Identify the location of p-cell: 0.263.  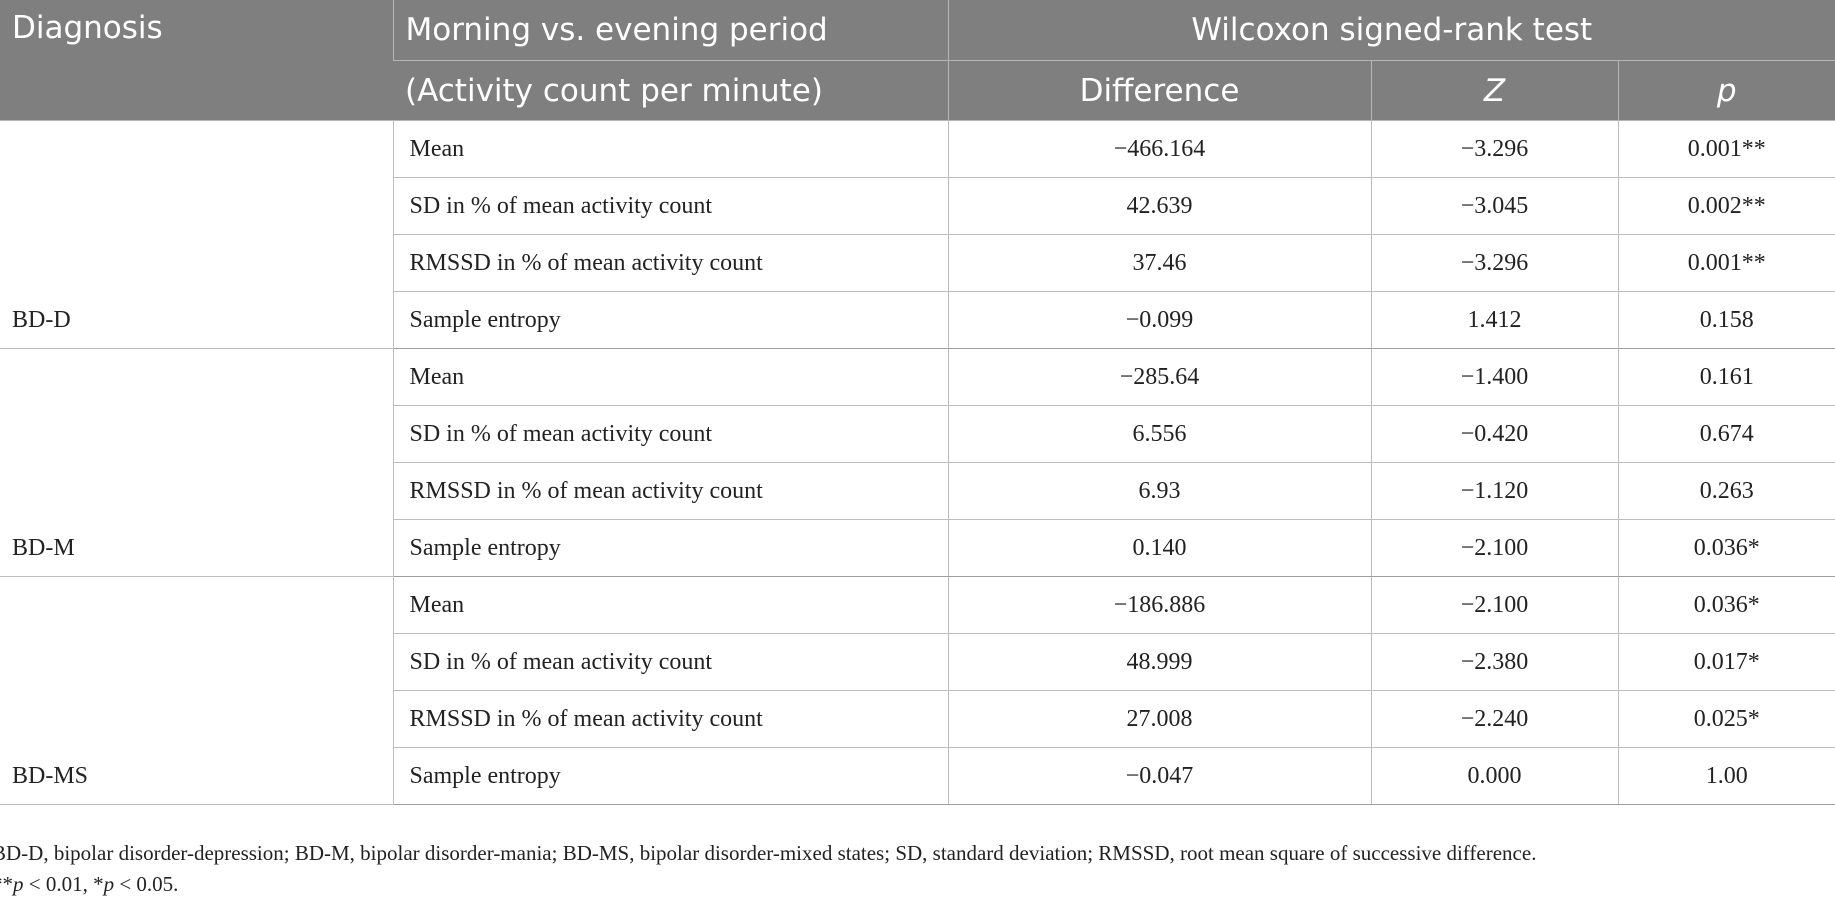
(1726, 491).